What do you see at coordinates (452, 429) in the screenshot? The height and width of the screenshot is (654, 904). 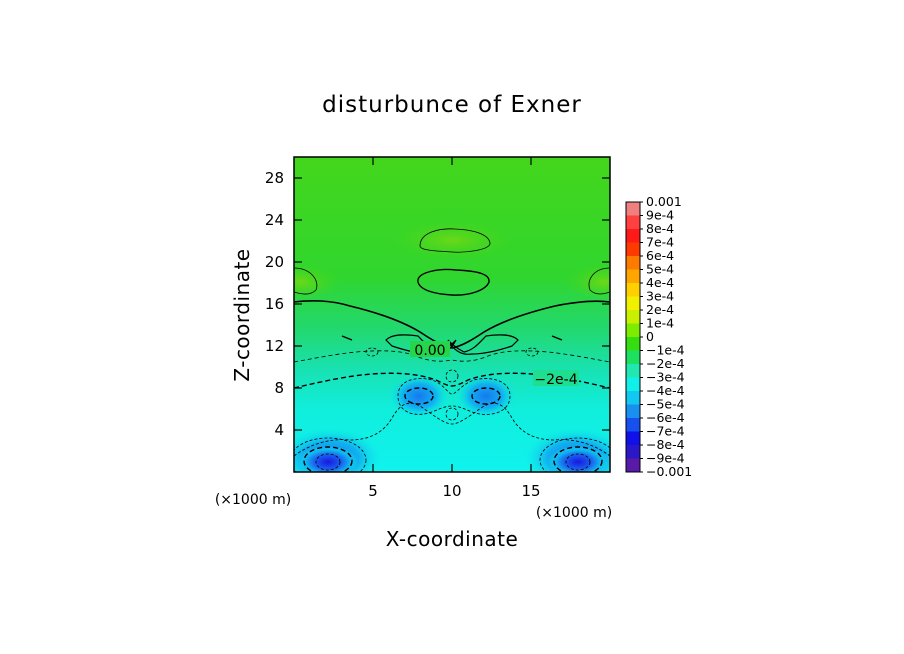 I see `contour-line-lower-wave` at bounding box center [452, 429].